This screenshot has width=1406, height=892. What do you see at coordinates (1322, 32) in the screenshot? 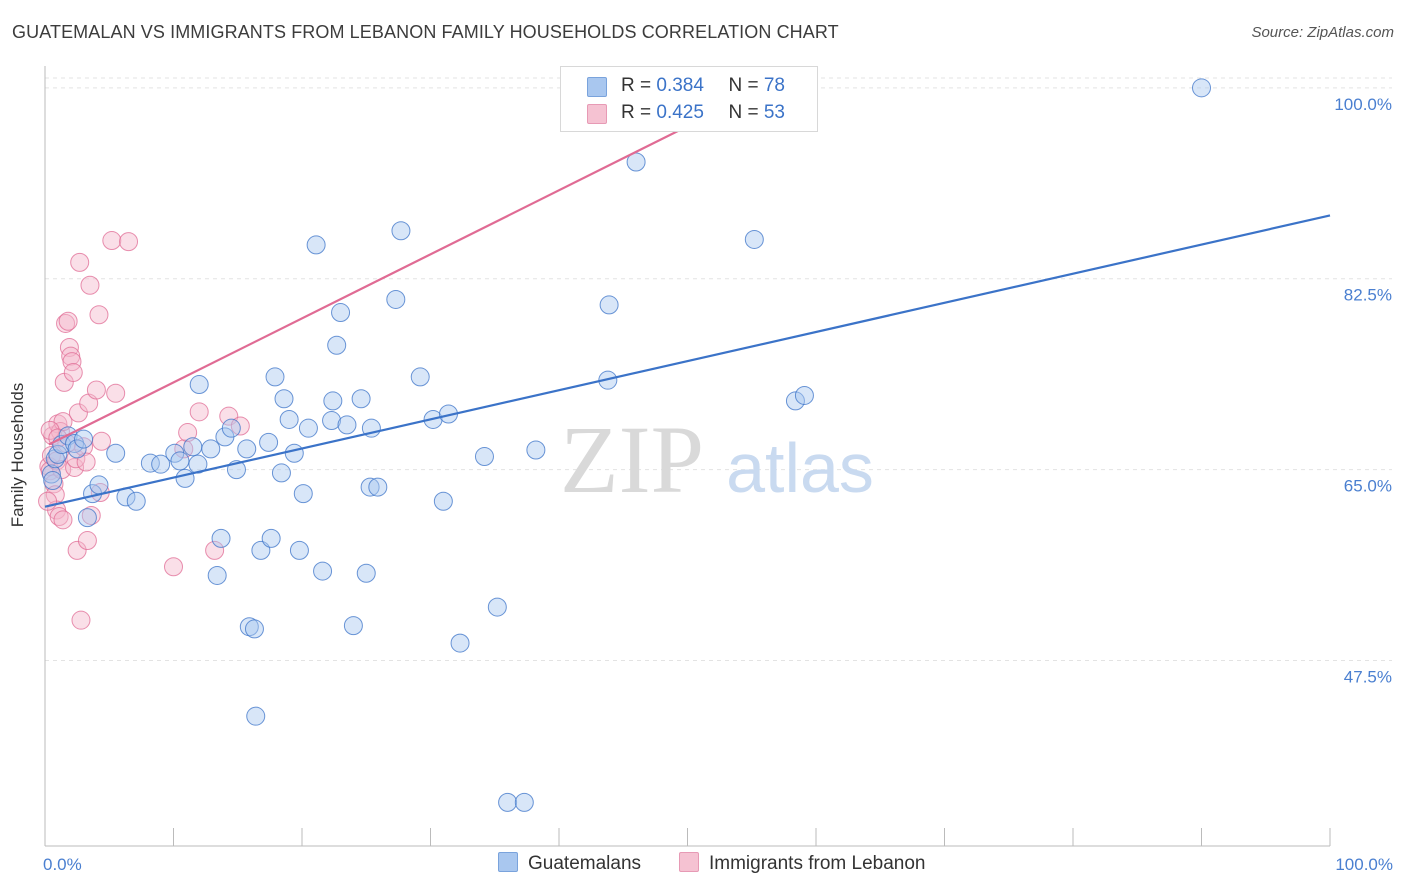
I see `source-label: Source: ZipAtlas.com` at bounding box center [1322, 32].